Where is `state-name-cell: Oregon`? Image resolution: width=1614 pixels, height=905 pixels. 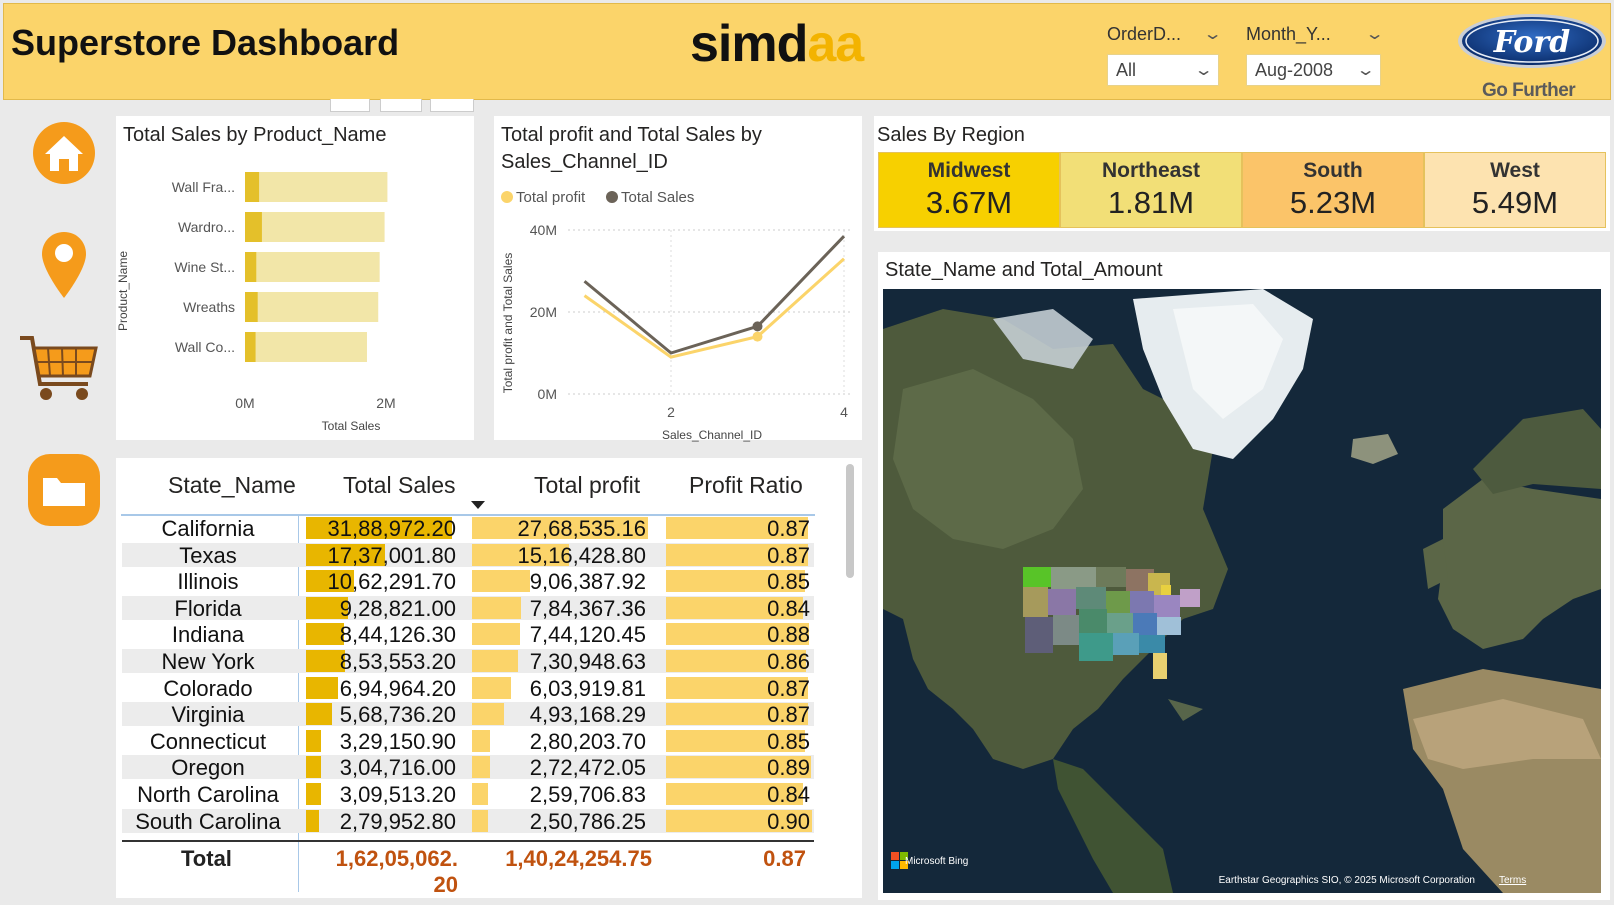
state-name-cell: Oregon is located at coordinates (208, 768).